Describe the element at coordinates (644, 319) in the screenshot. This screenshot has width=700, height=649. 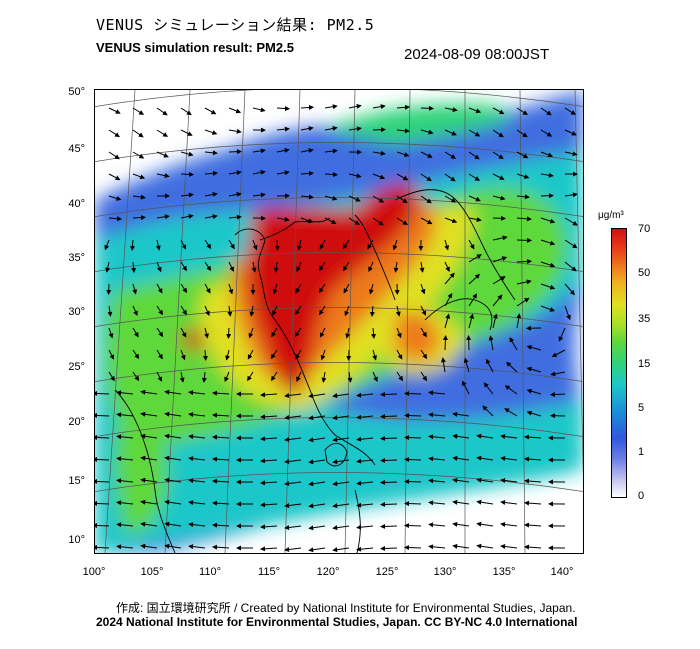
I see `colorbar-tick-35: 35` at that location.